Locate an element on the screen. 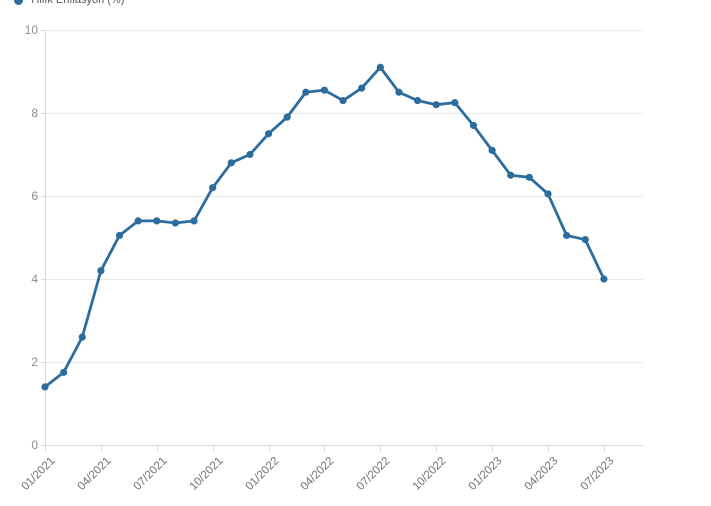  series-data-point: 08/2022: 8.5 is located at coordinates (399, 92).